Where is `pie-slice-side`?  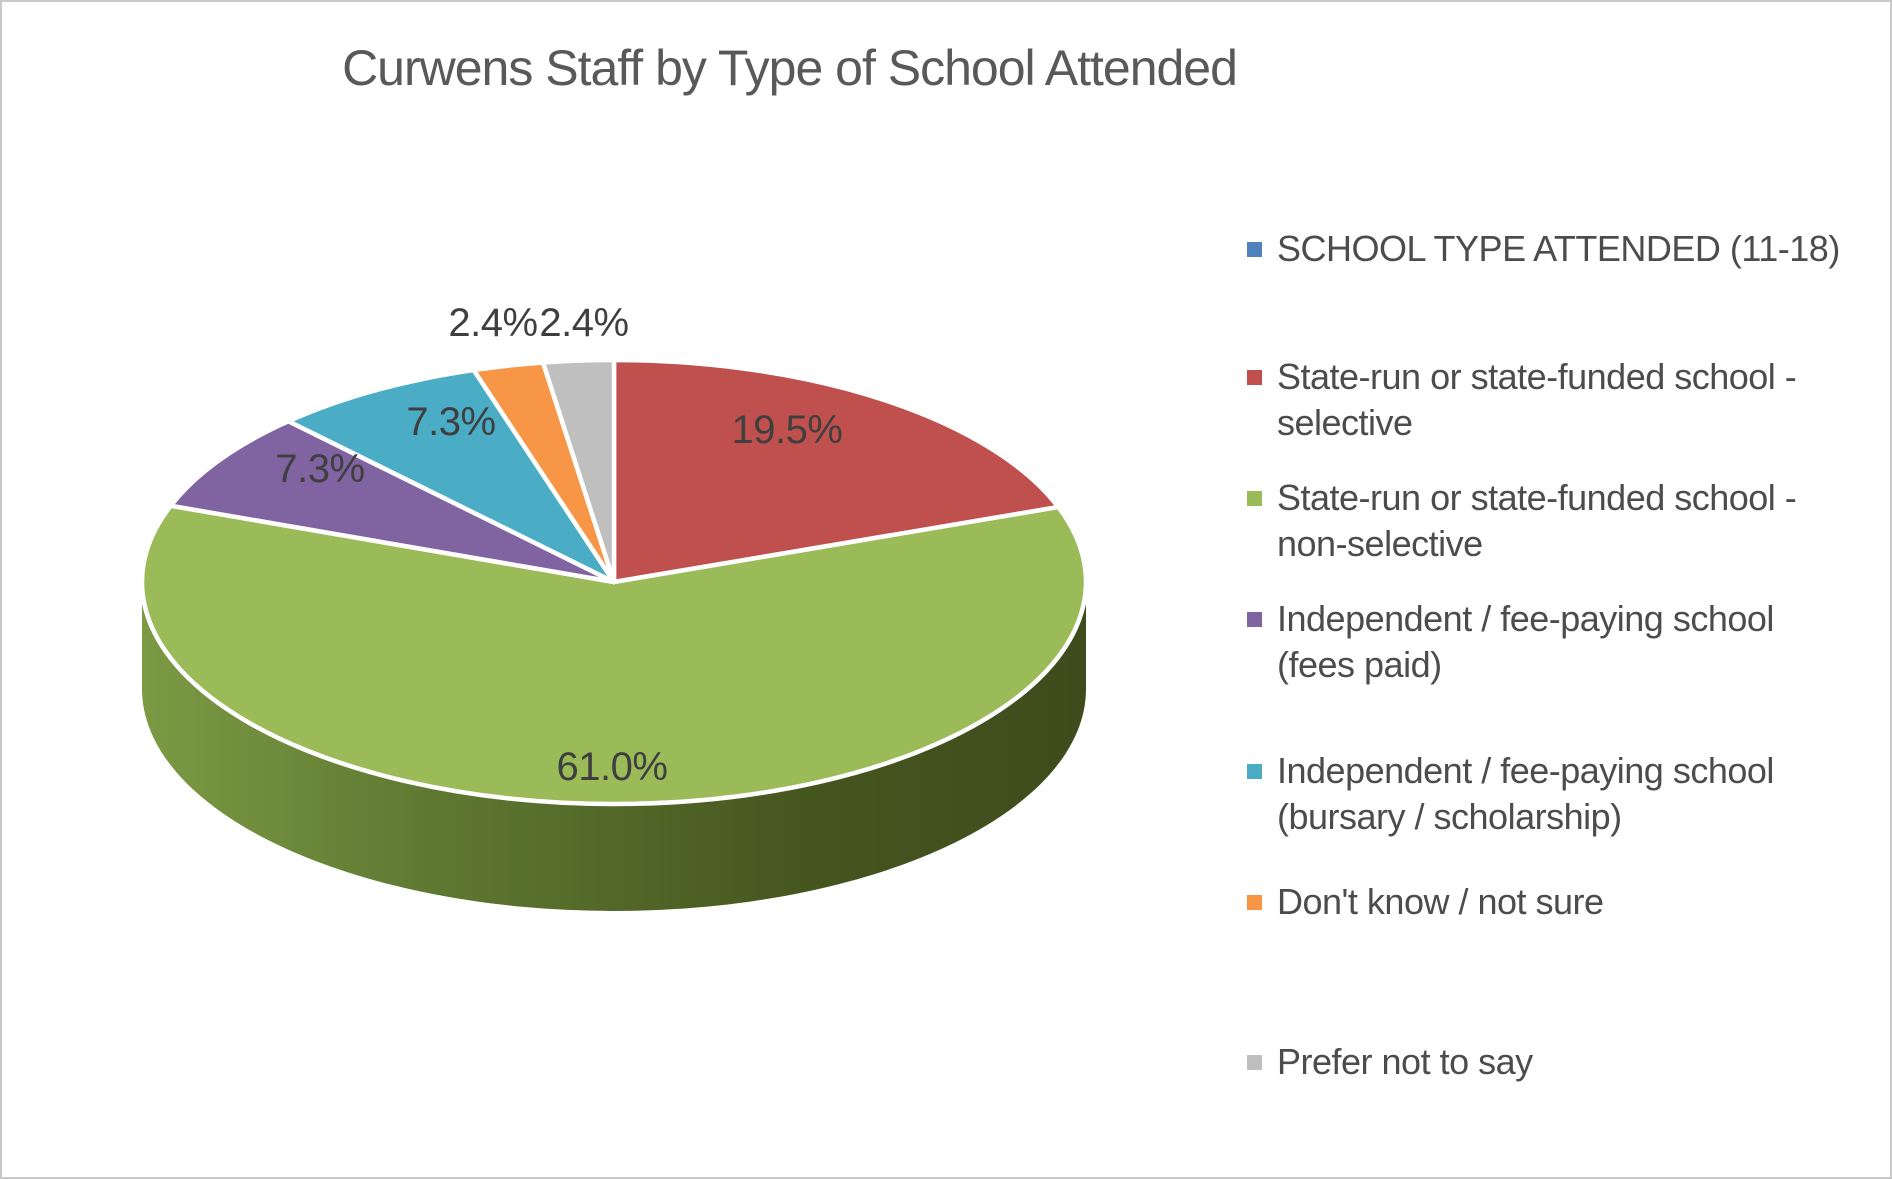
pie-slice-side is located at coordinates (614, 746).